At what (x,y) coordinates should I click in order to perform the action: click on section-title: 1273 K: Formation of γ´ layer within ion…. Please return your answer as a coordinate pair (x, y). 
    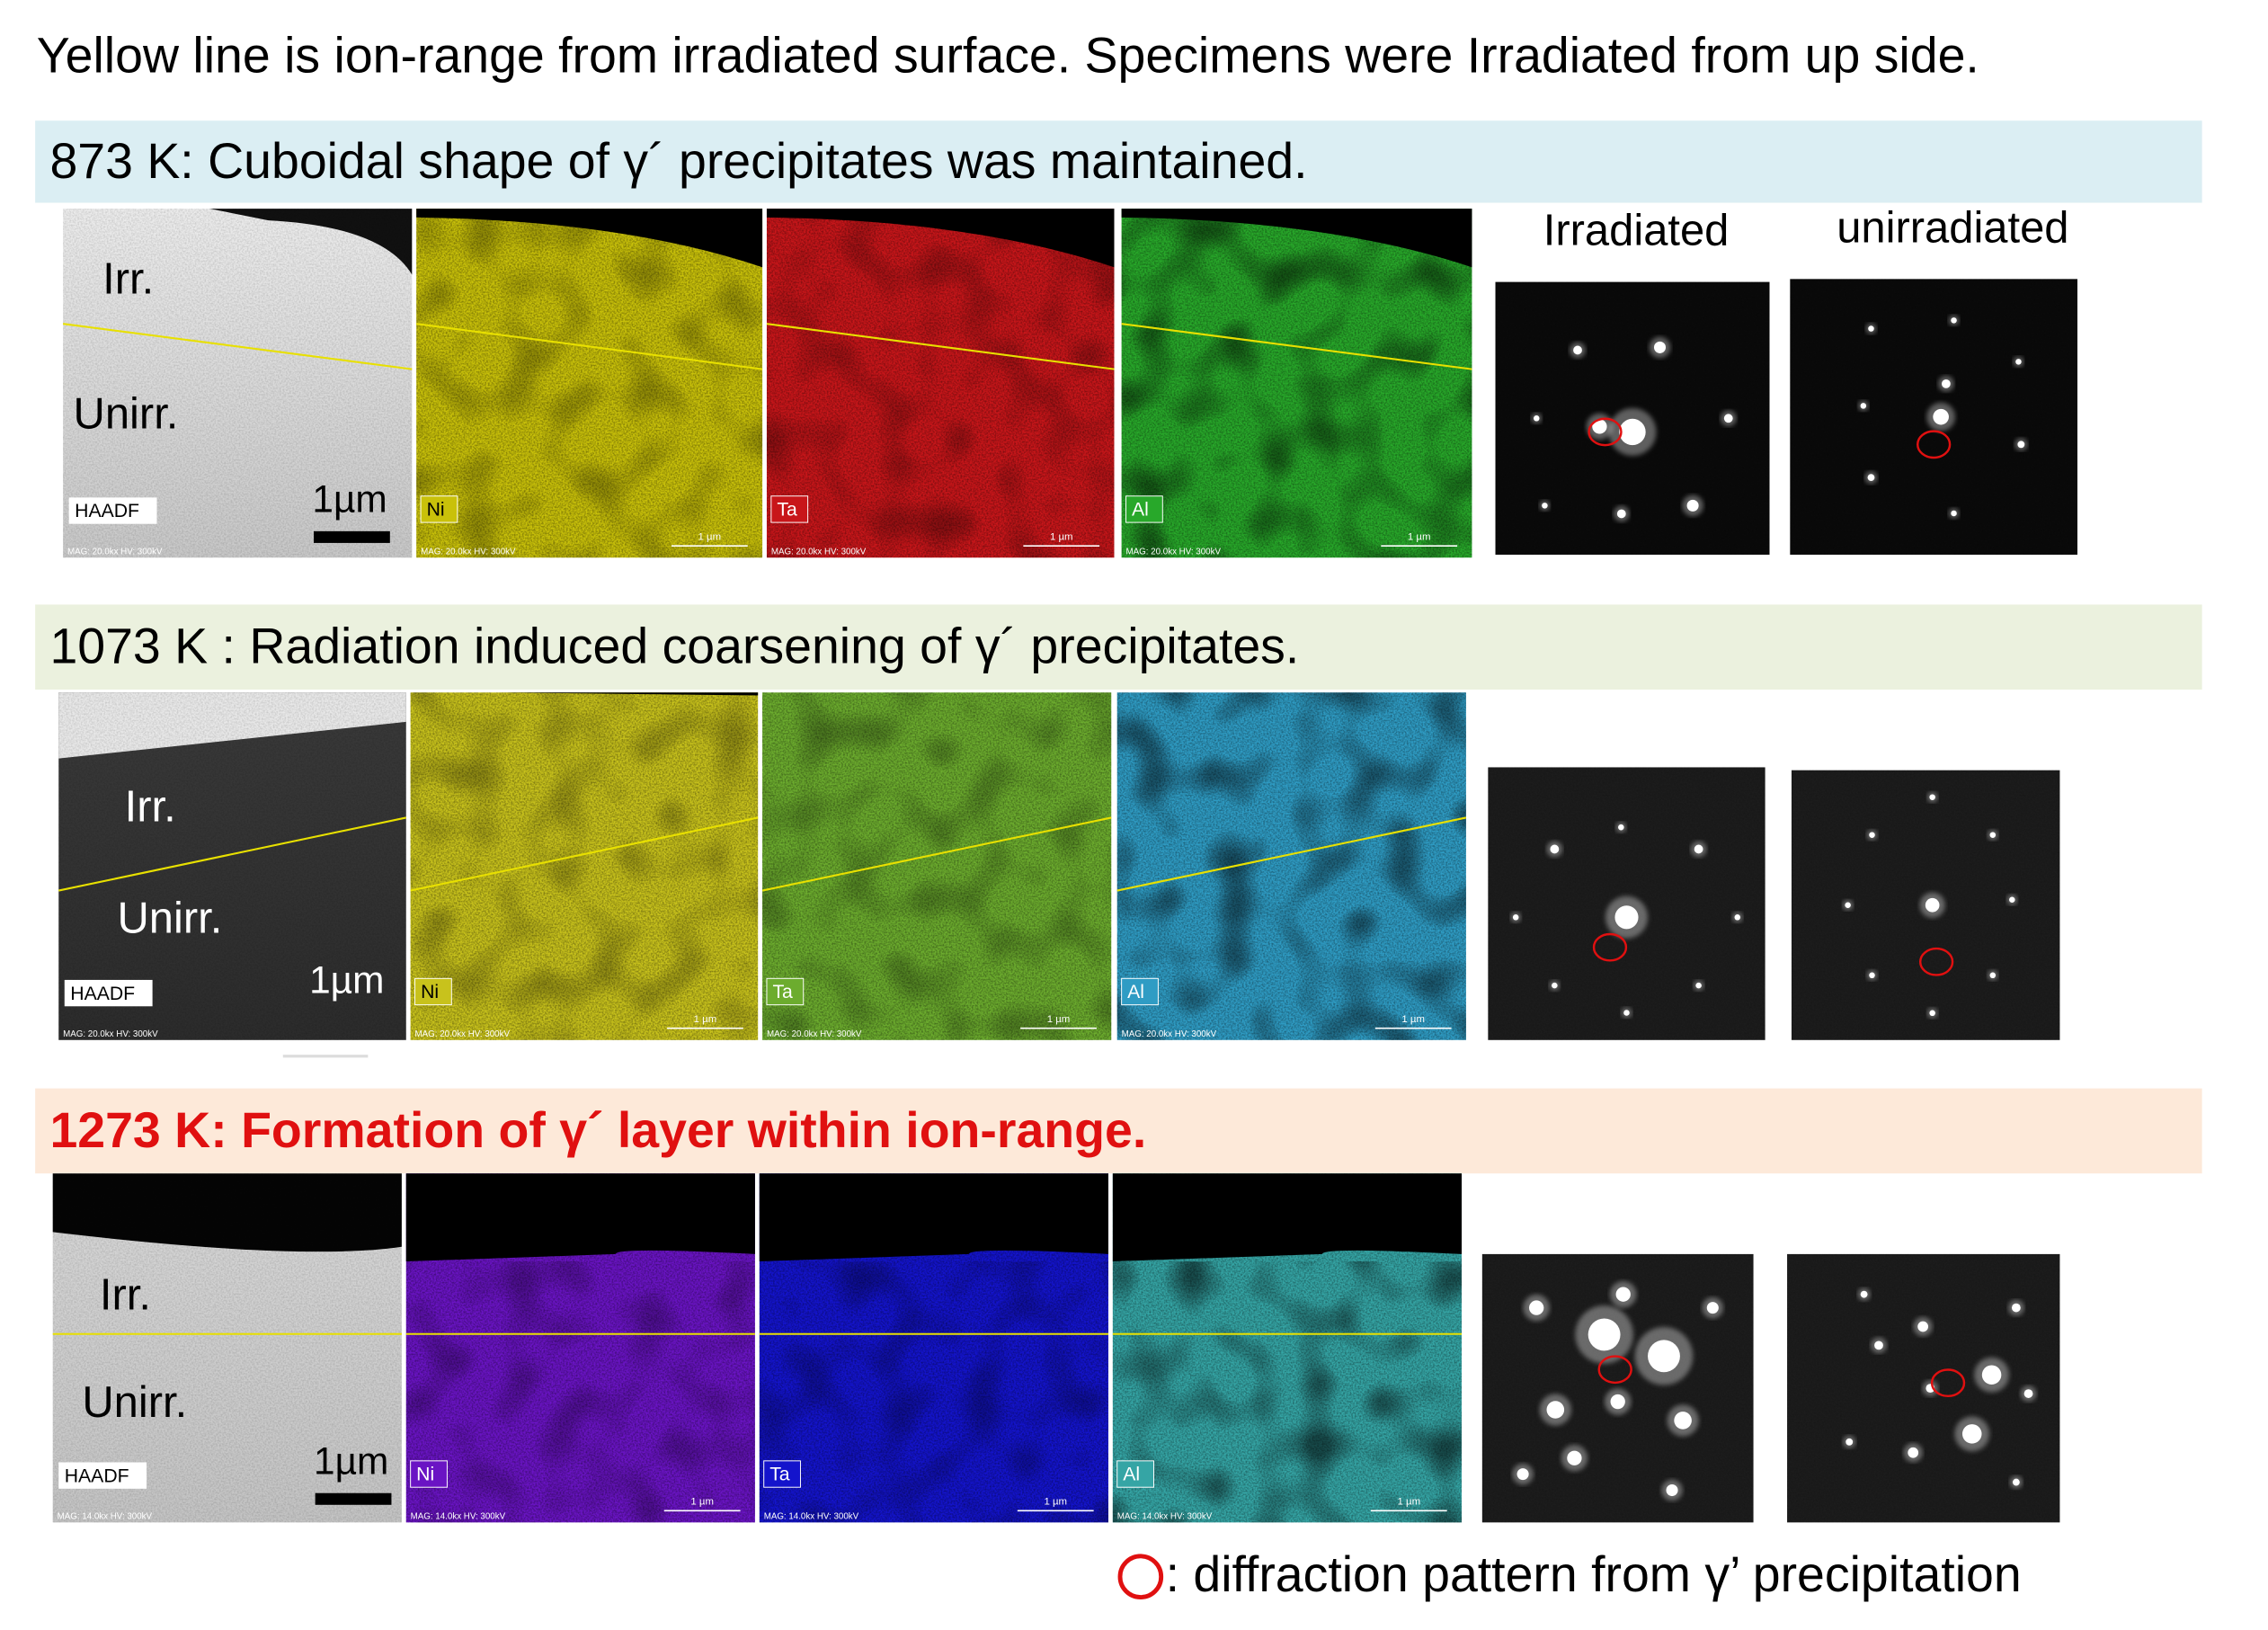
    Looking at the image, I should click on (597, 1130).